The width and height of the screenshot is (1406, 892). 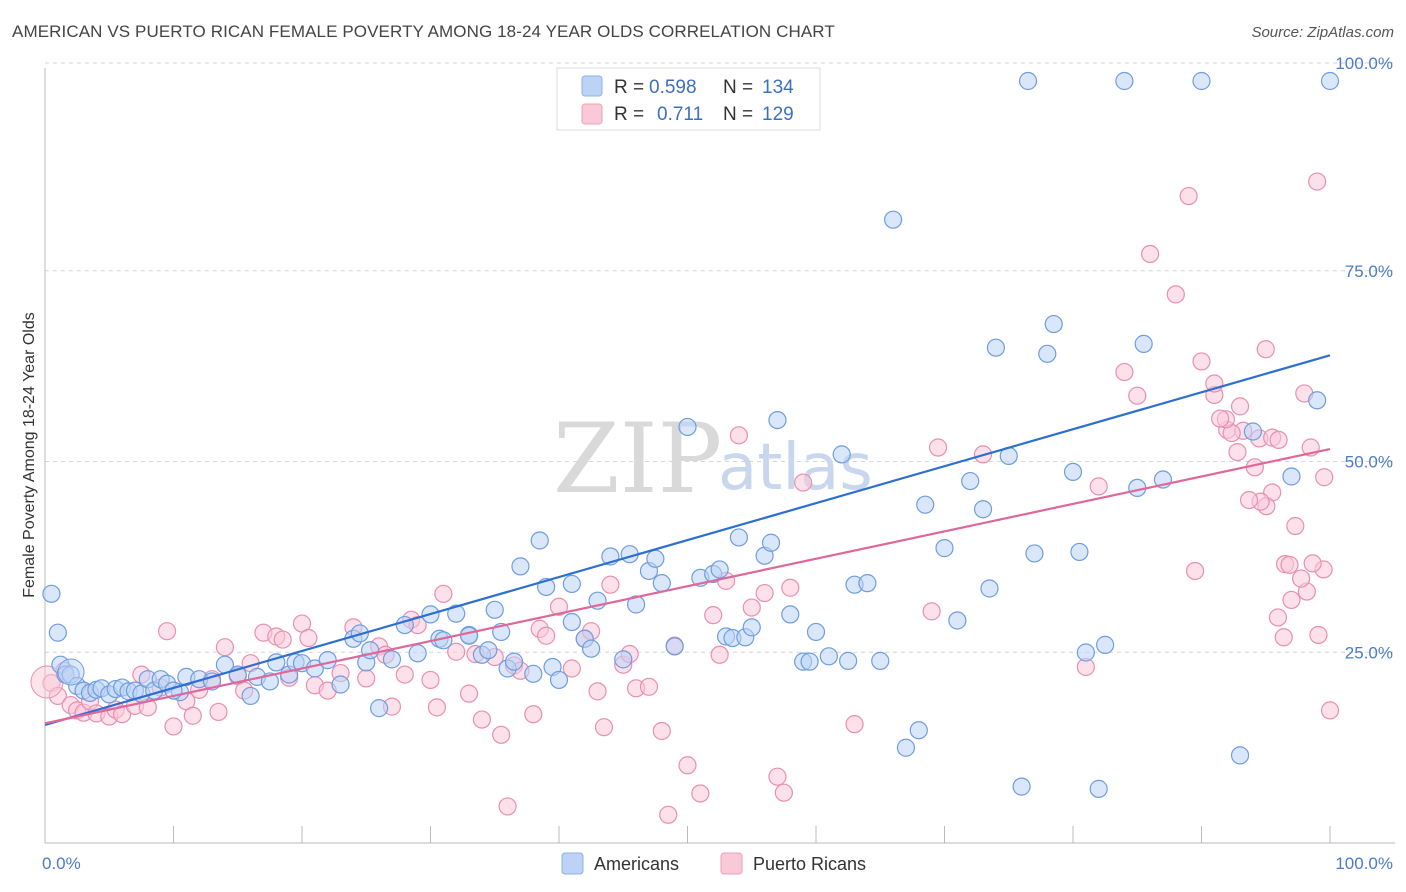 I want to click on y-tick-label: 100.0%, so click(x=1364, y=63).